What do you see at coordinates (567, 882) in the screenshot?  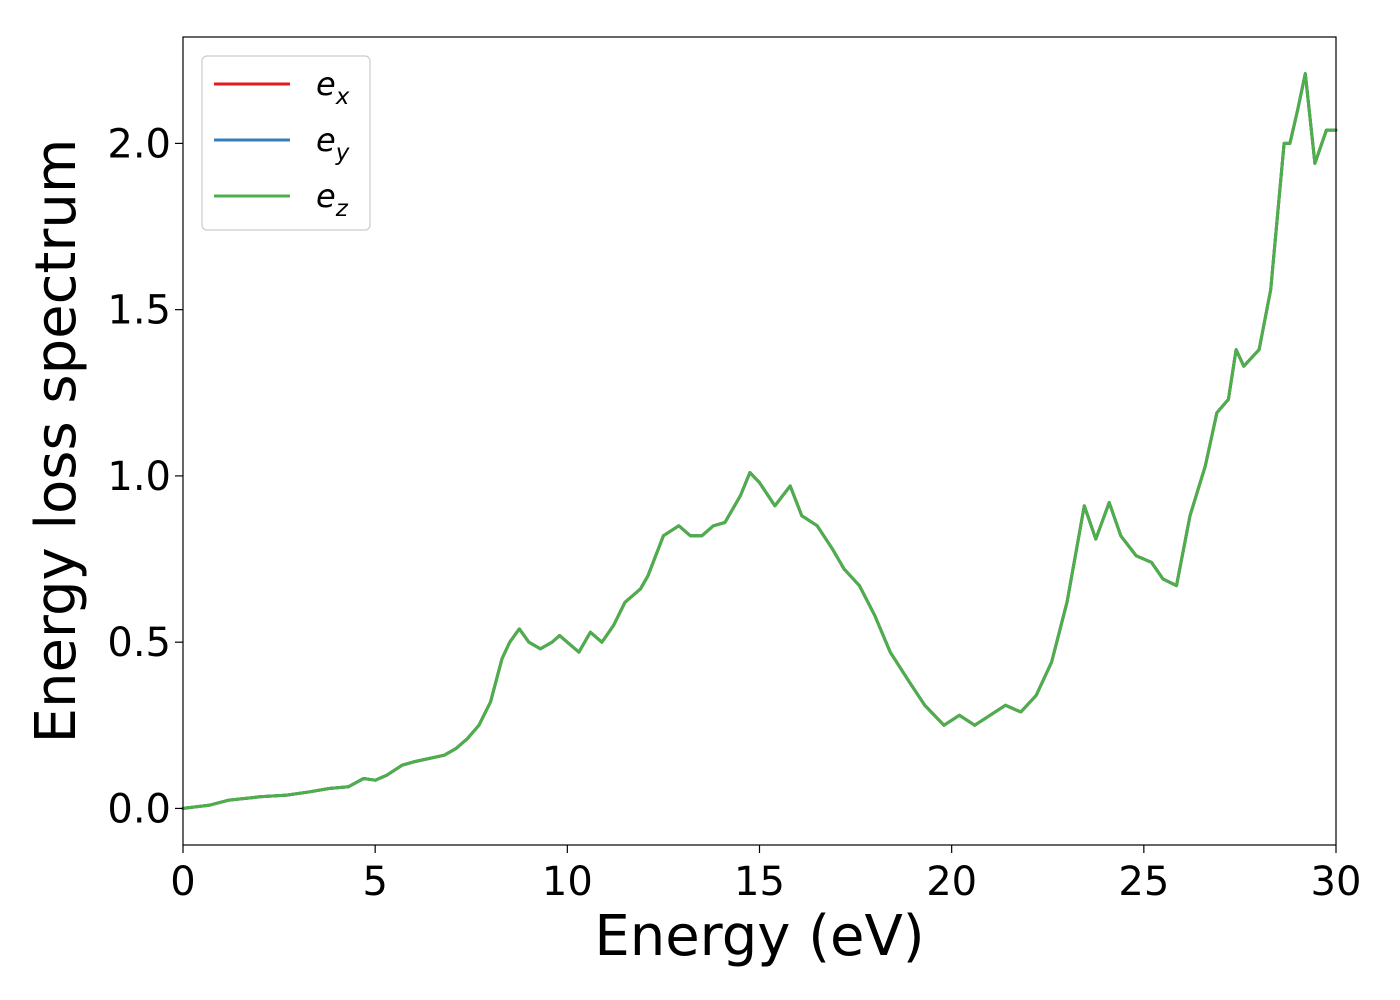 I see `x-tick-label: 10` at bounding box center [567, 882].